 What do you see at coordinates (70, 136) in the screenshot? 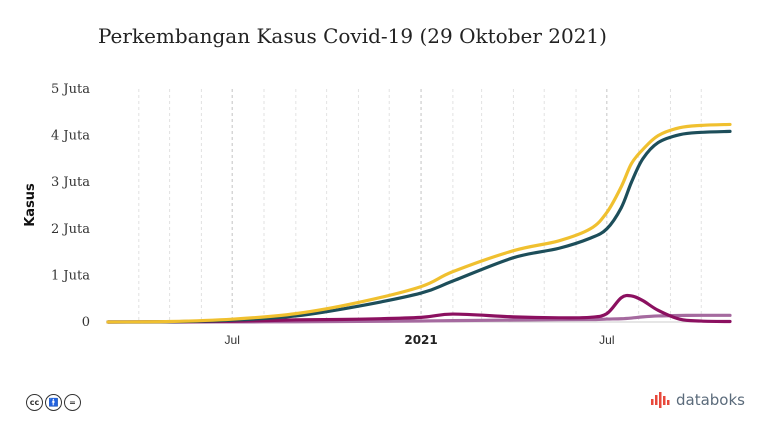
I see `y-tick-label: 4 Juta` at bounding box center [70, 136].